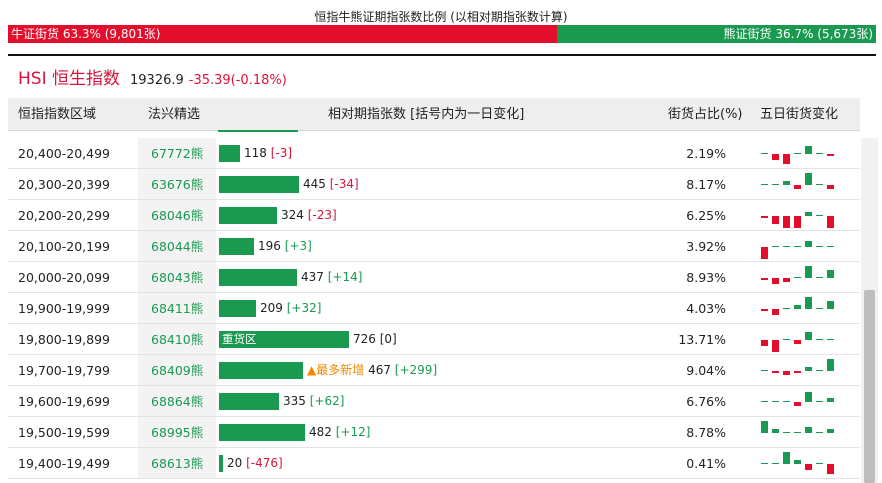  I want to click on row-pick-link: 67772熊, so click(177, 153).